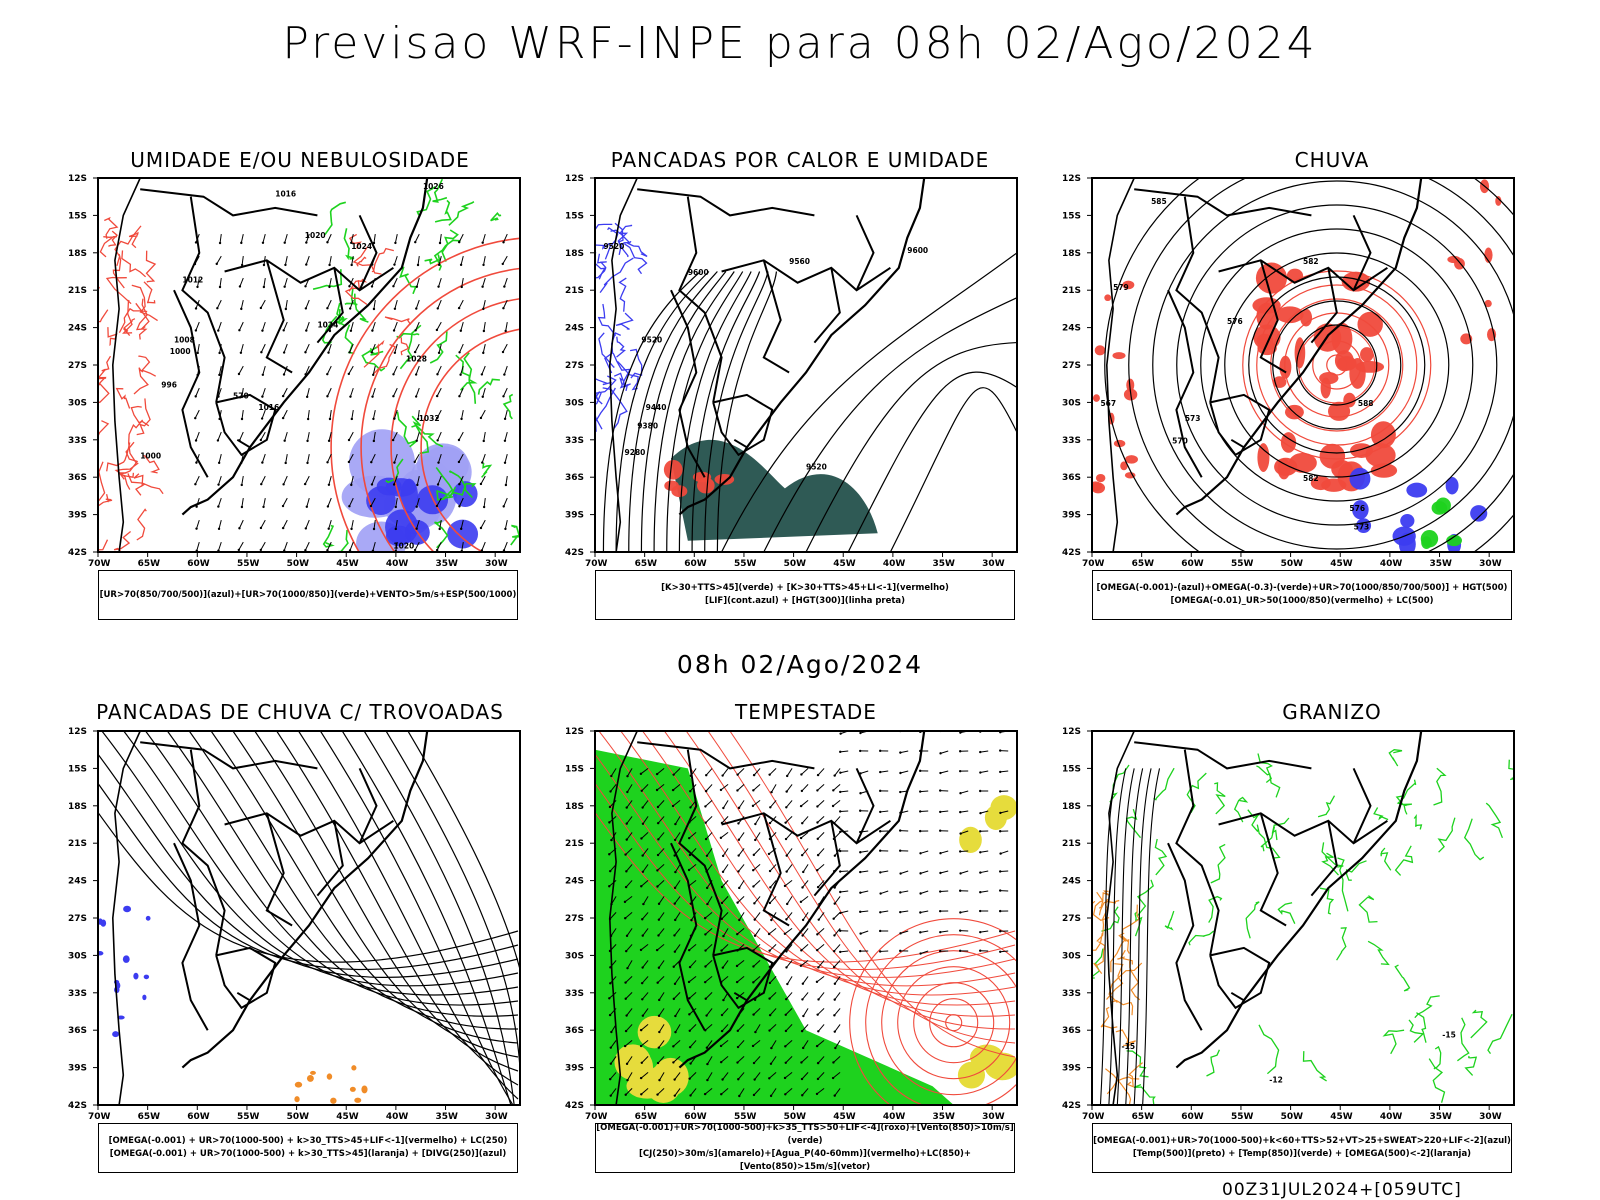 The height and width of the screenshot is (1200, 1600). What do you see at coordinates (184, 340) in the screenshot?
I see `contour-label: 1008` at bounding box center [184, 340].